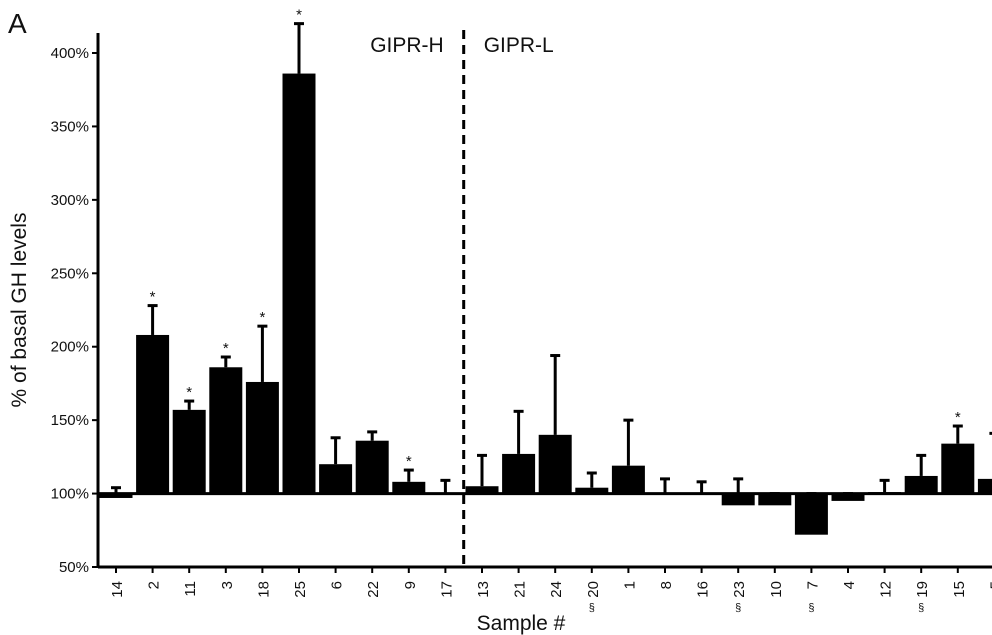  I want to click on x-tick-label: 23, so click(739, 589).